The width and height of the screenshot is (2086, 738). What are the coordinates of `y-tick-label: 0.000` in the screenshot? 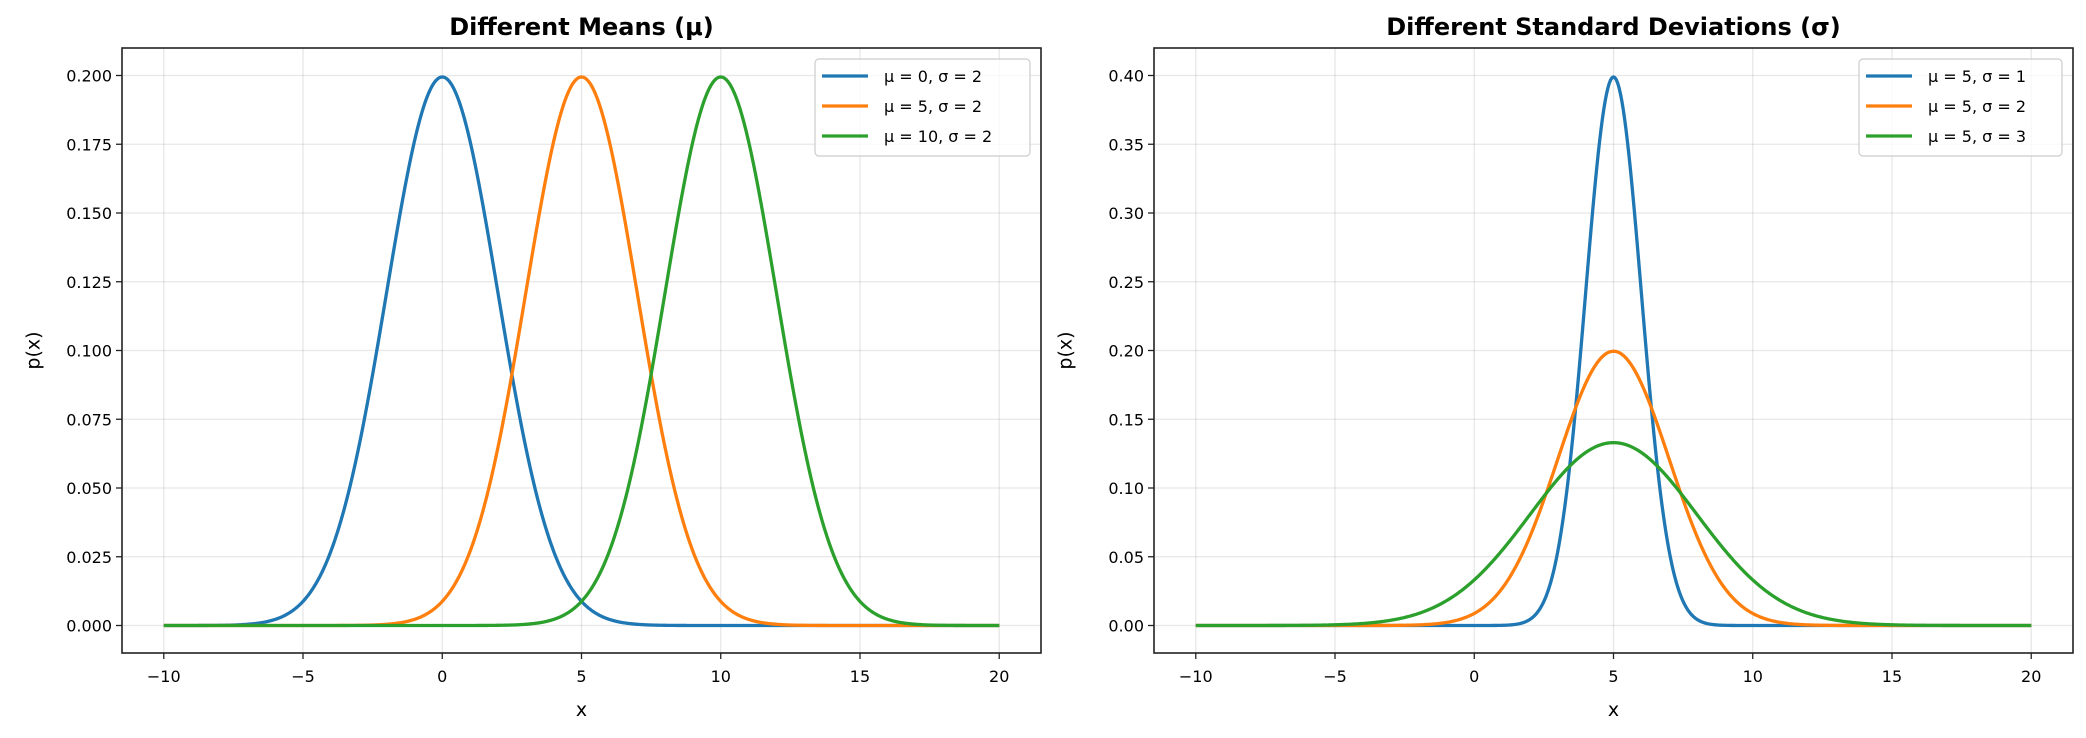 It's located at (89, 626).